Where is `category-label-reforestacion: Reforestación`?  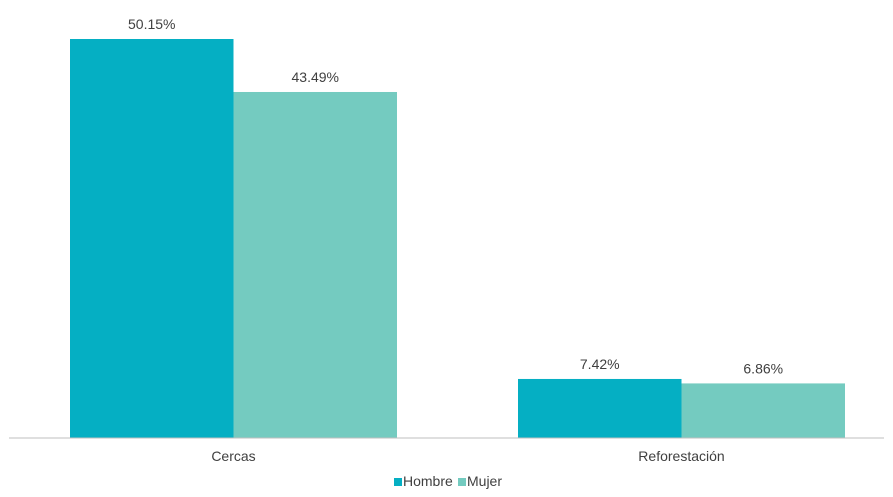 category-label-reforestacion: Reforestación is located at coordinates (681, 456).